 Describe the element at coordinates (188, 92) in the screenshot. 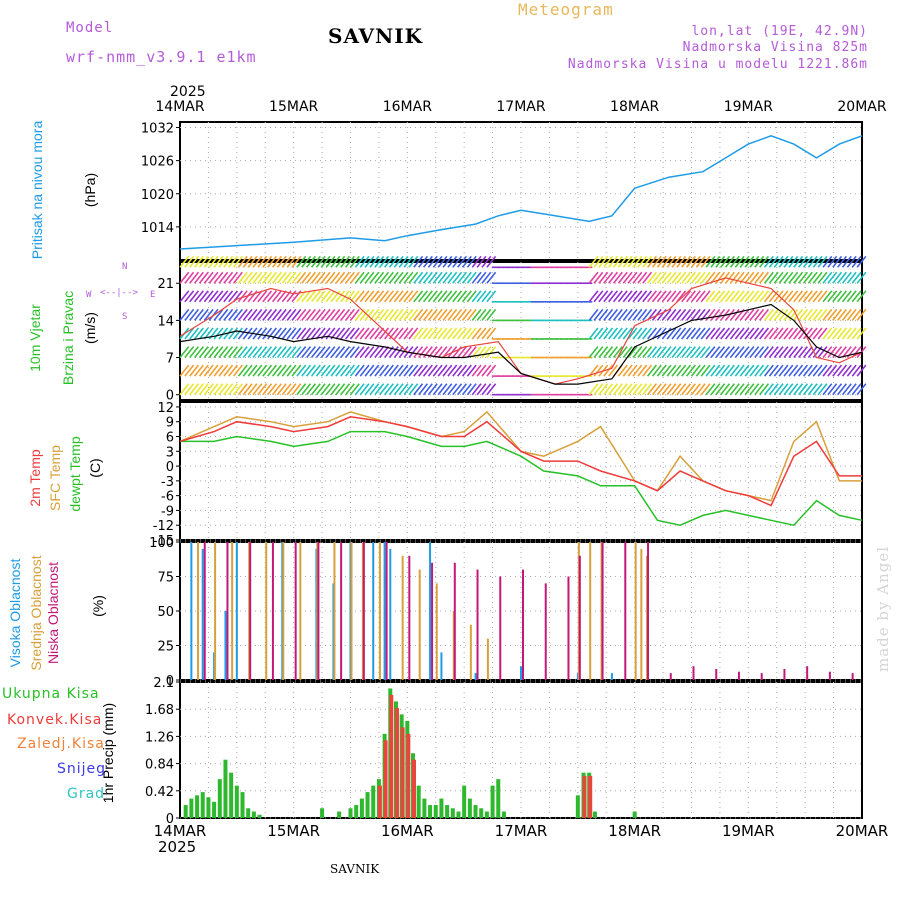

I see `year-top: 2025` at that location.